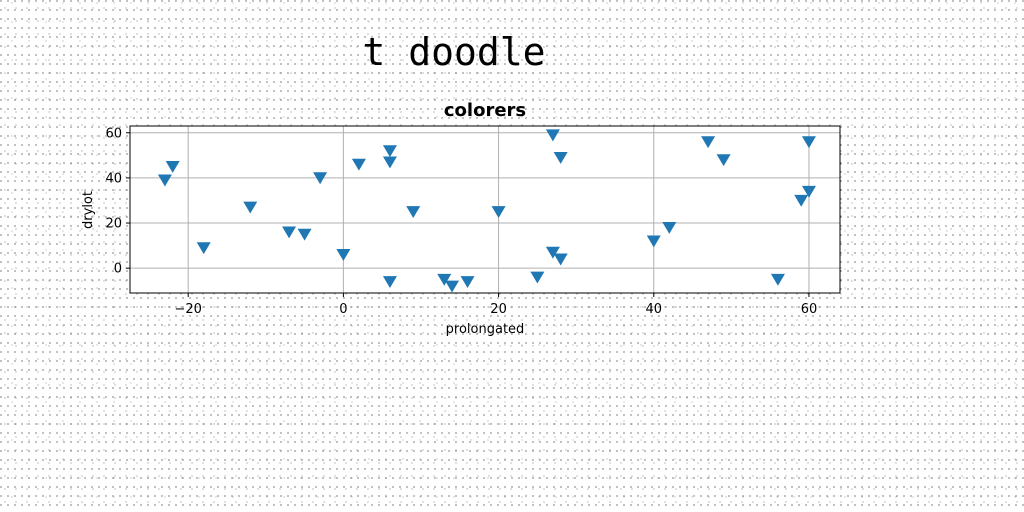 The height and width of the screenshot is (512, 1024). What do you see at coordinates (485, 329) in the screenshot?
I see `x-axis-label: prolongated` at bounding box center [485, 329].